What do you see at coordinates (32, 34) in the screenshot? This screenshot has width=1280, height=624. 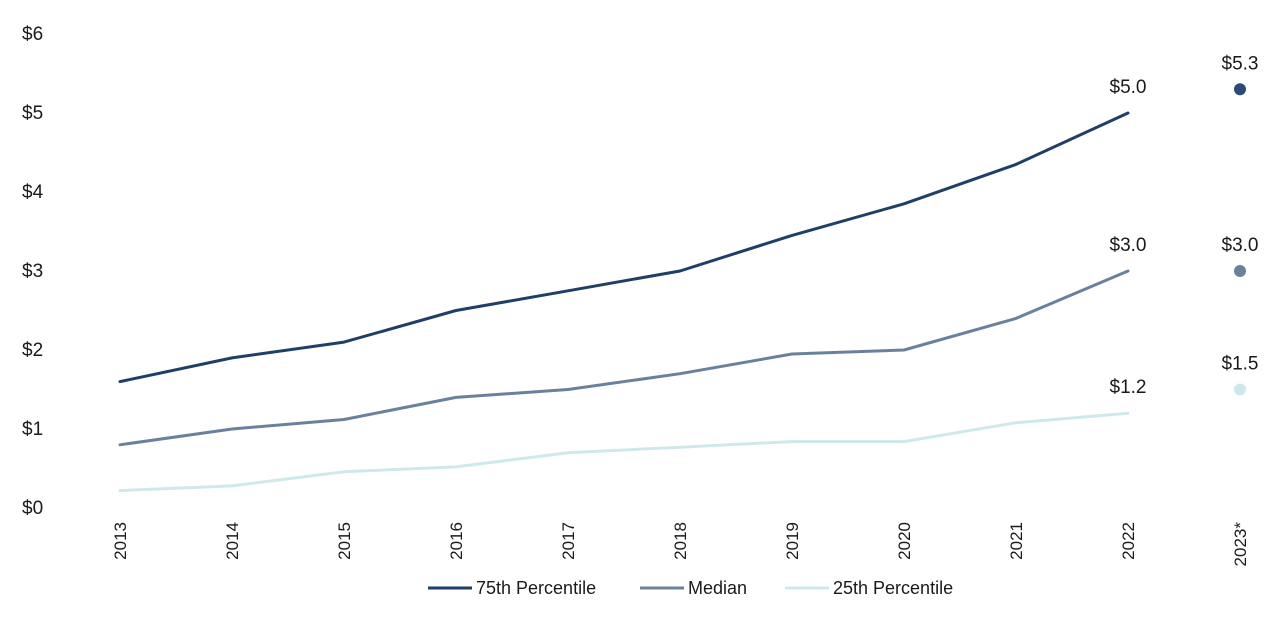 I see `y-tick-label: $6` at bounding box center [32, 34].